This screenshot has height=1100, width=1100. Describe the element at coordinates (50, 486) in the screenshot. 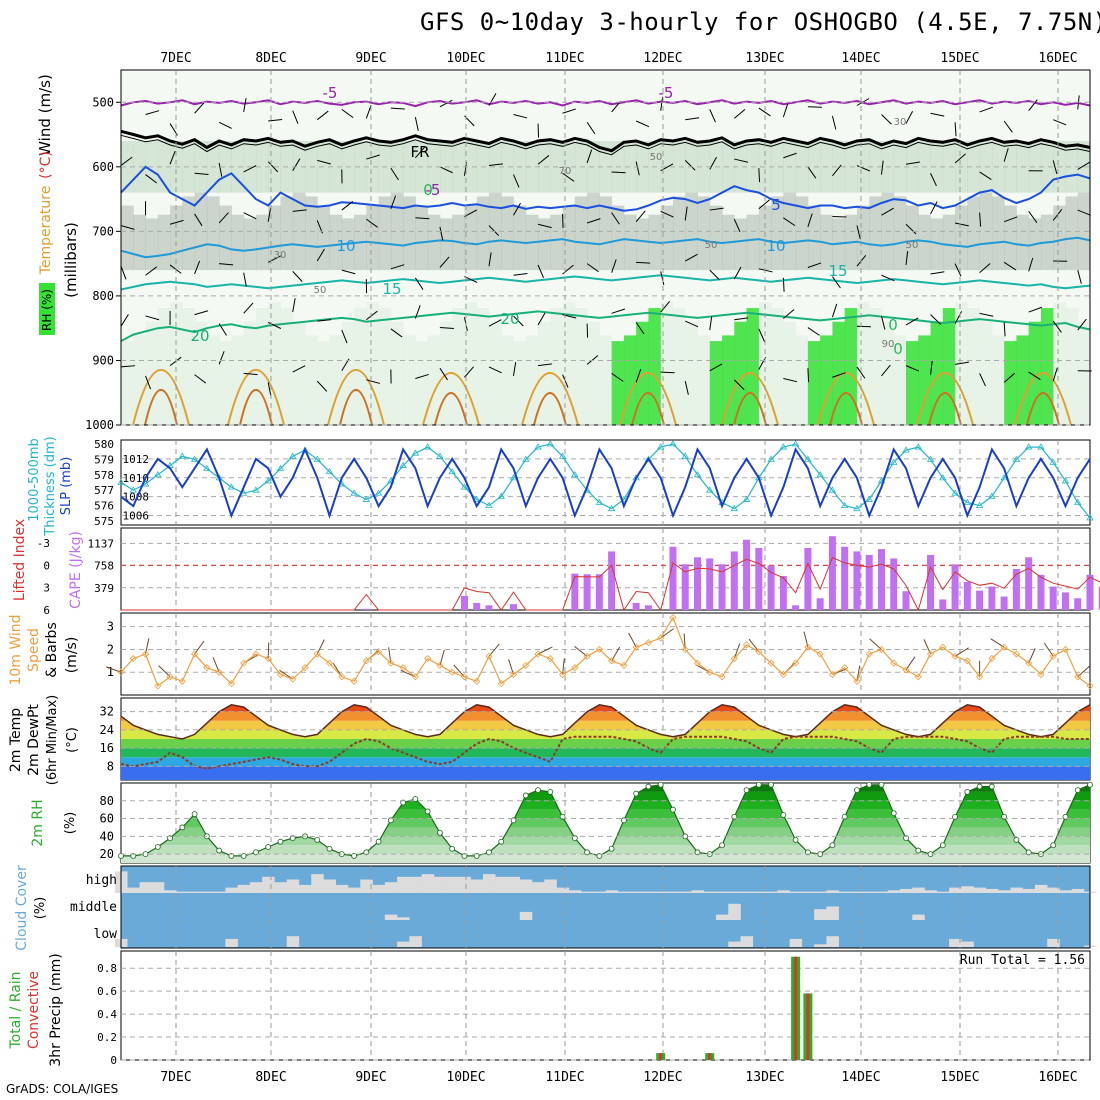

I see `label-thickness: Thickness (dm)` at that location.